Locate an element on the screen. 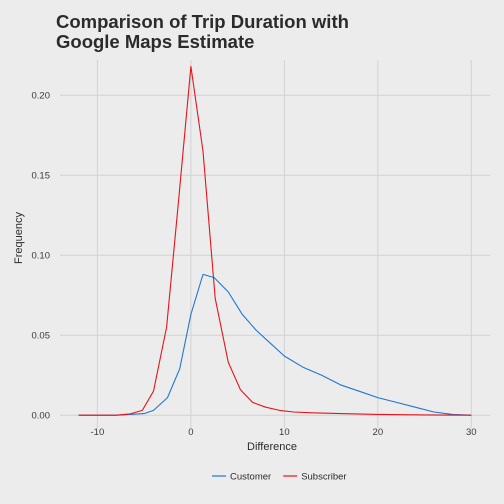 This screenshot has width=504, height=504. y-tick-label: 0.20 is located at coordinates (41, 96).